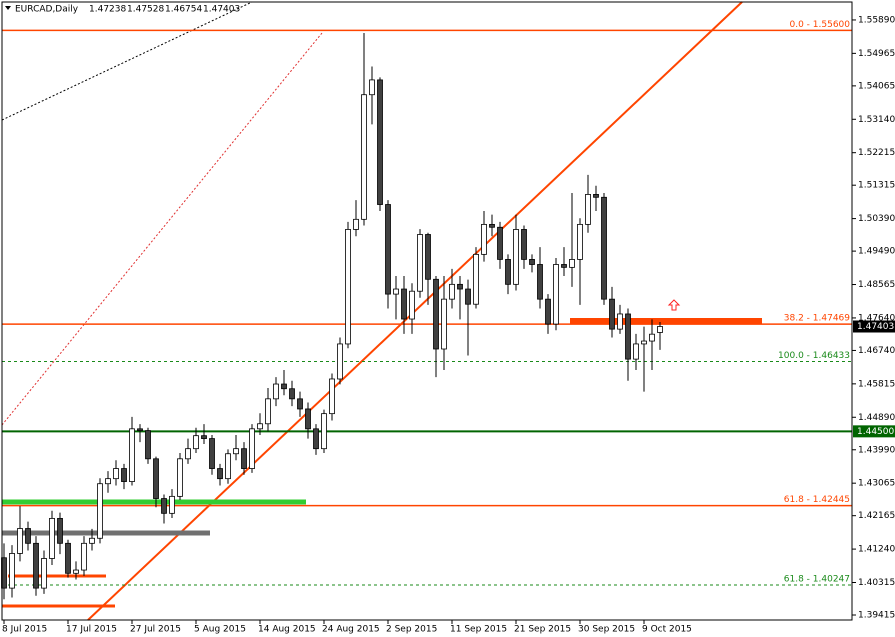 This screenshot has width=895, height=637. What do you see at coordinates (107, 10) in the screenshot?
I see `ohlc-open: 1.47238` at bounding box center [107, 10].